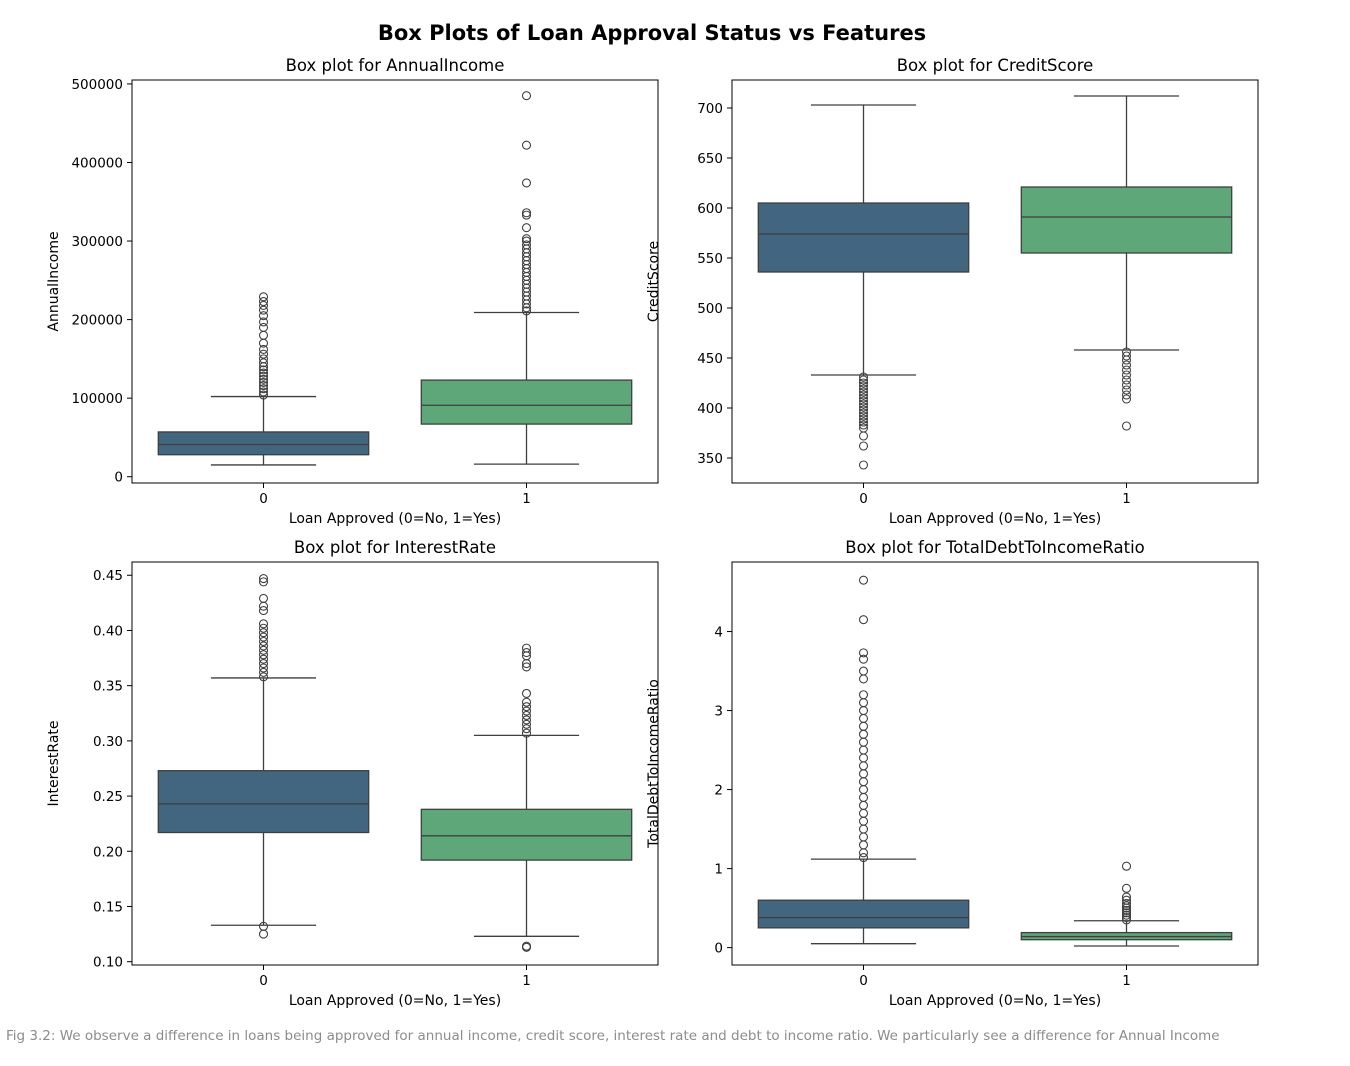  I want to click on y-axis-label: TotalDebtToIncomeRatio, so click(654, 764).